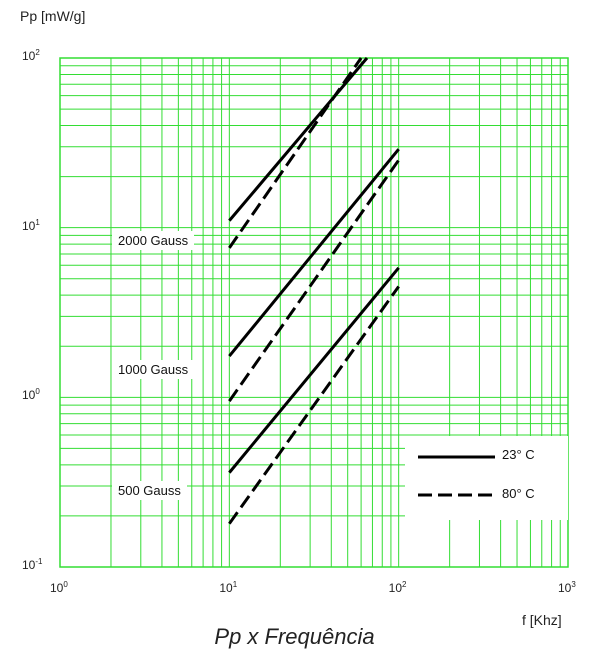 This screenshot has height=664, width=589. I want to click on x-axis-label: f [Khz], so click(542, 620).